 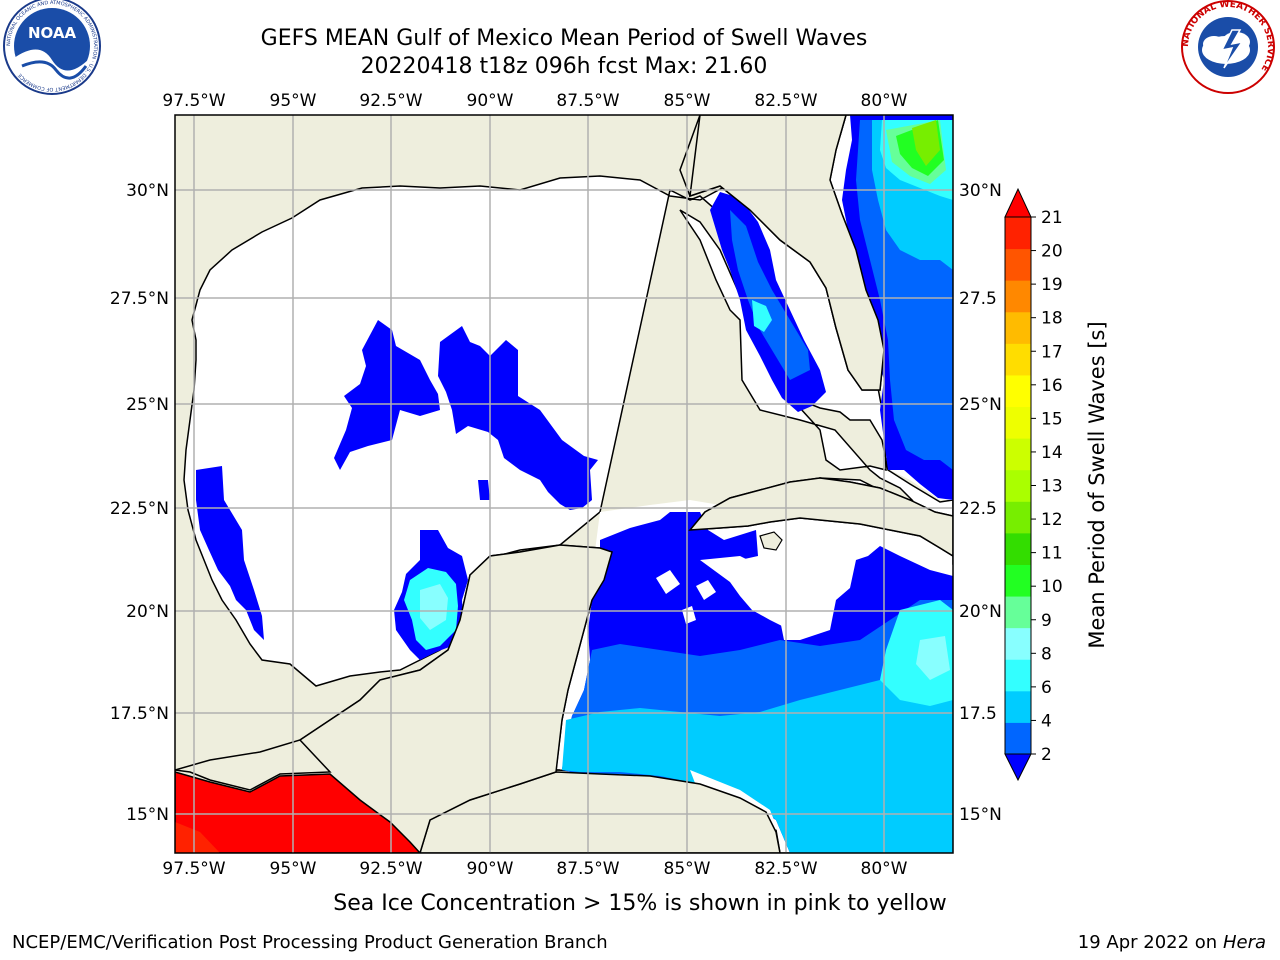 I want to click on colorbar-tick-label: 21, so click(x=1052, y=218).